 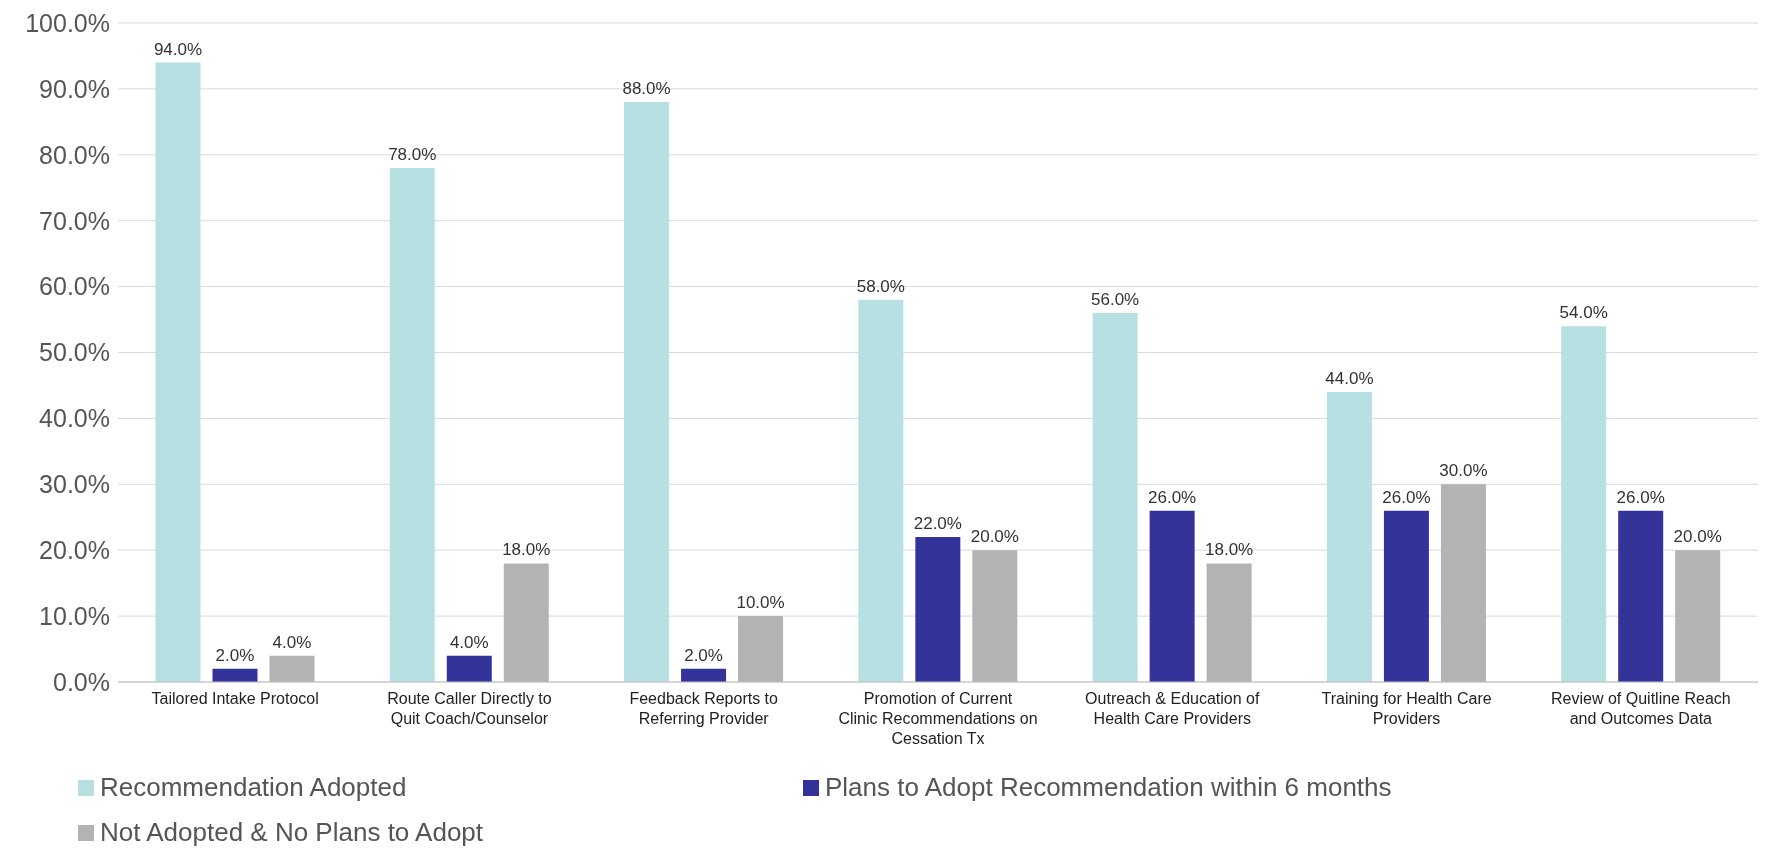 What do you see at coordinates (74, 418) in the screenshot?
I see `y-tick-label: 40.0%` at bounding box center [74, 418].